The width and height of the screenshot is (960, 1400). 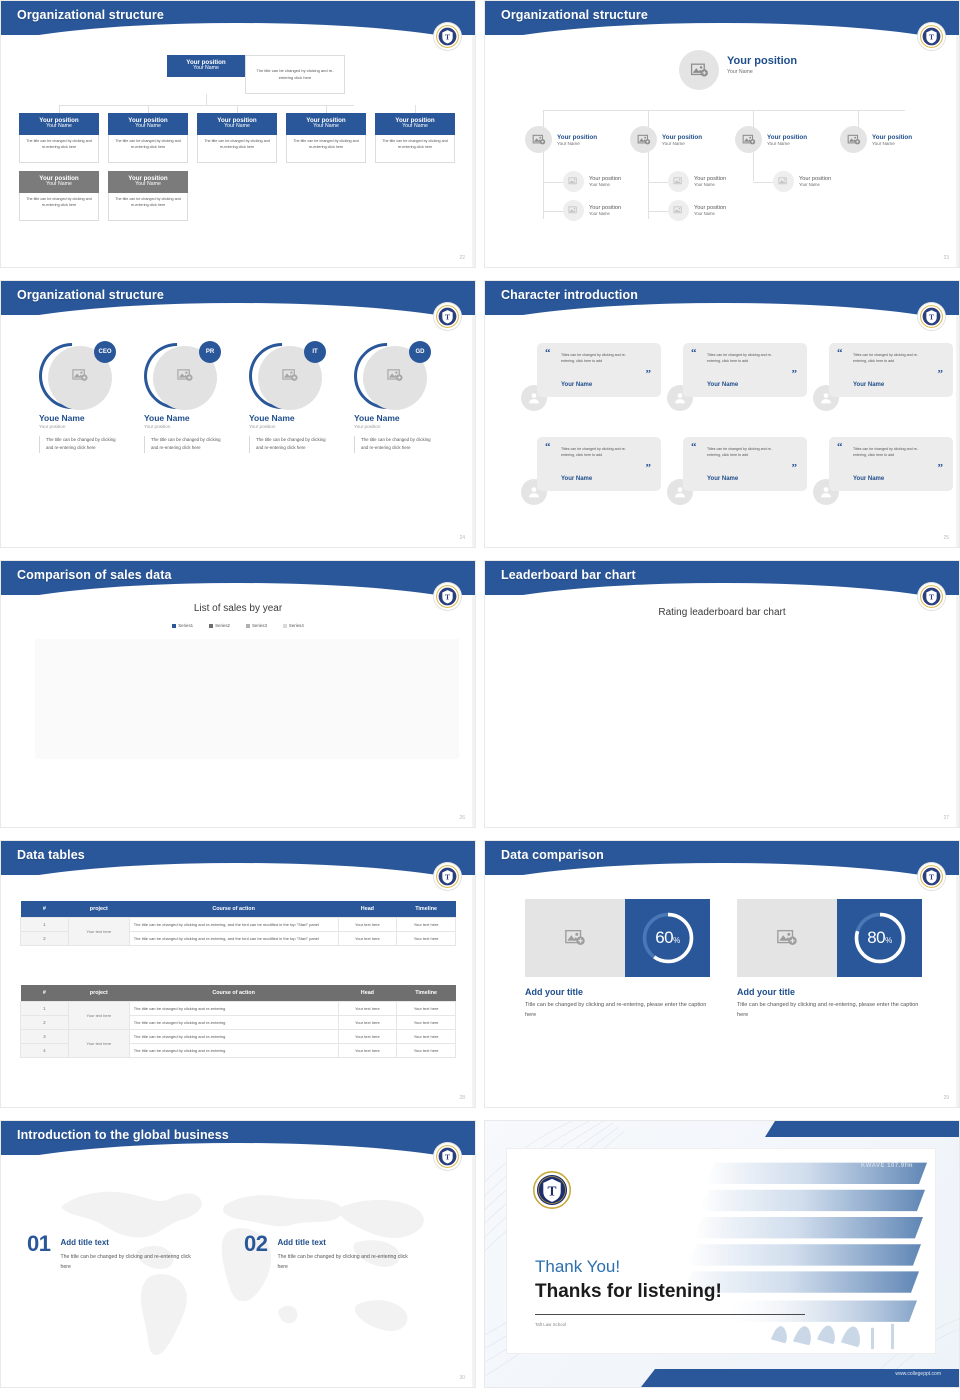 I want to click on page-number: 30, so click(x=462, y=1378).